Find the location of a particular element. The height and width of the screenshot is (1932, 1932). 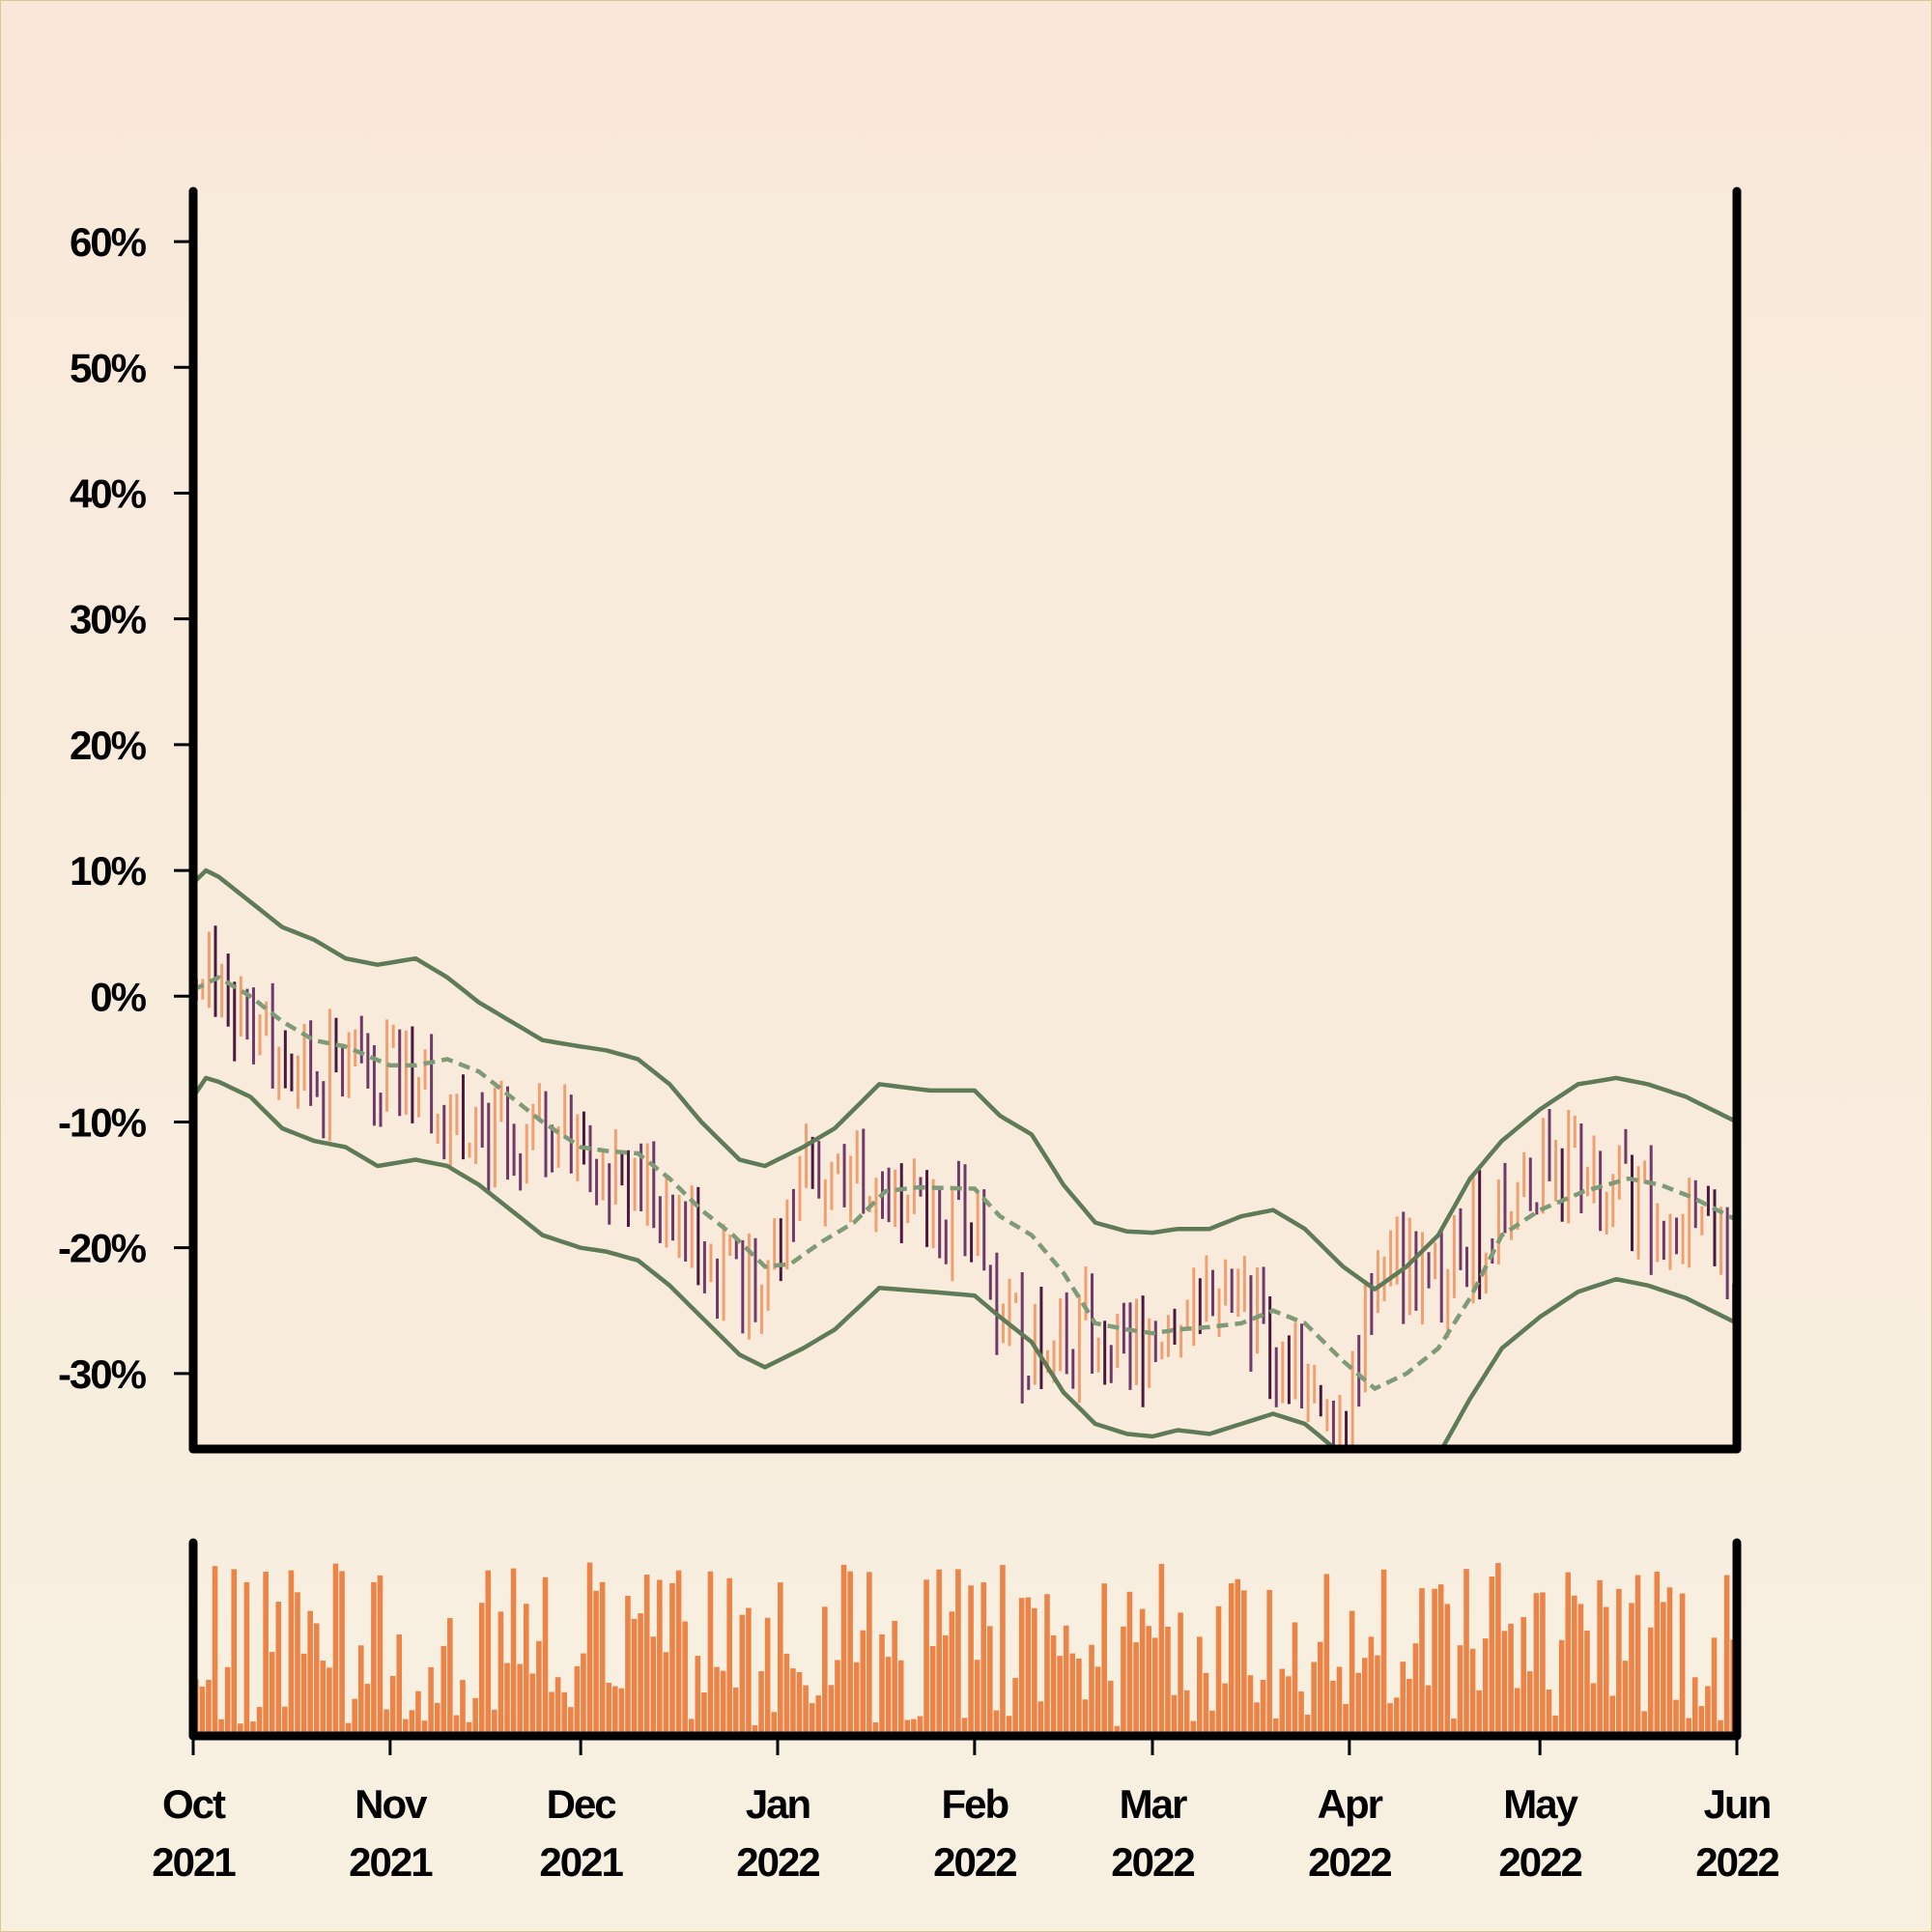

y-tick-label: 40% is located at coordinates (108, 493).